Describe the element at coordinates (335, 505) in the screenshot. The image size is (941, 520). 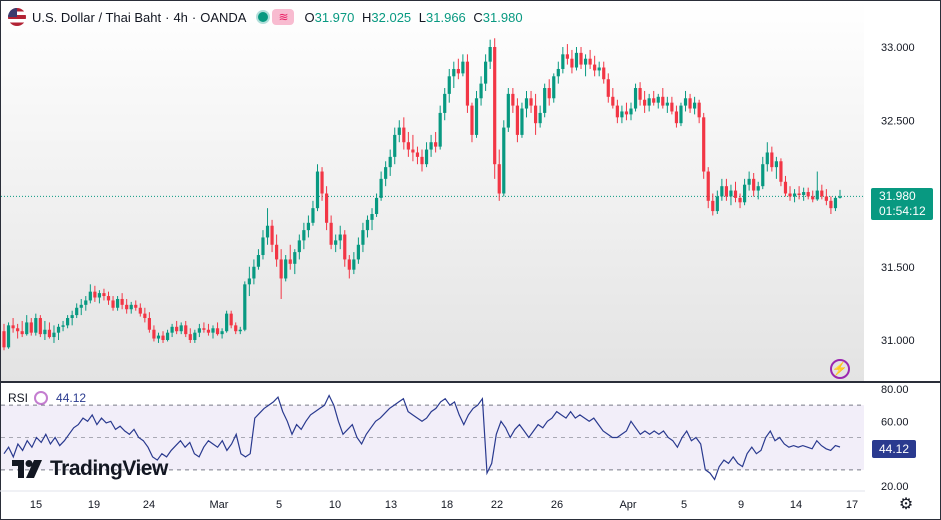
I see `time-tick-label: 10` at that location.